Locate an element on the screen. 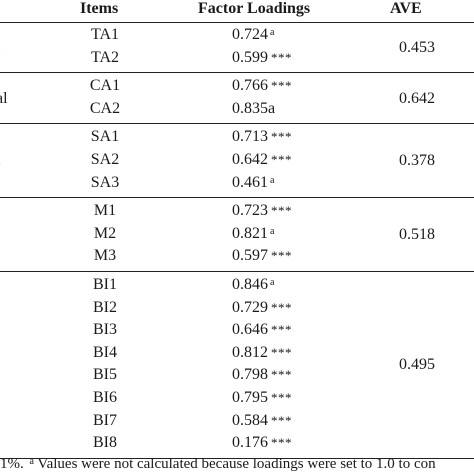 This screenshot has width=474, height=474. ave-cell: 0.495 is located at coordinates (417, 365).